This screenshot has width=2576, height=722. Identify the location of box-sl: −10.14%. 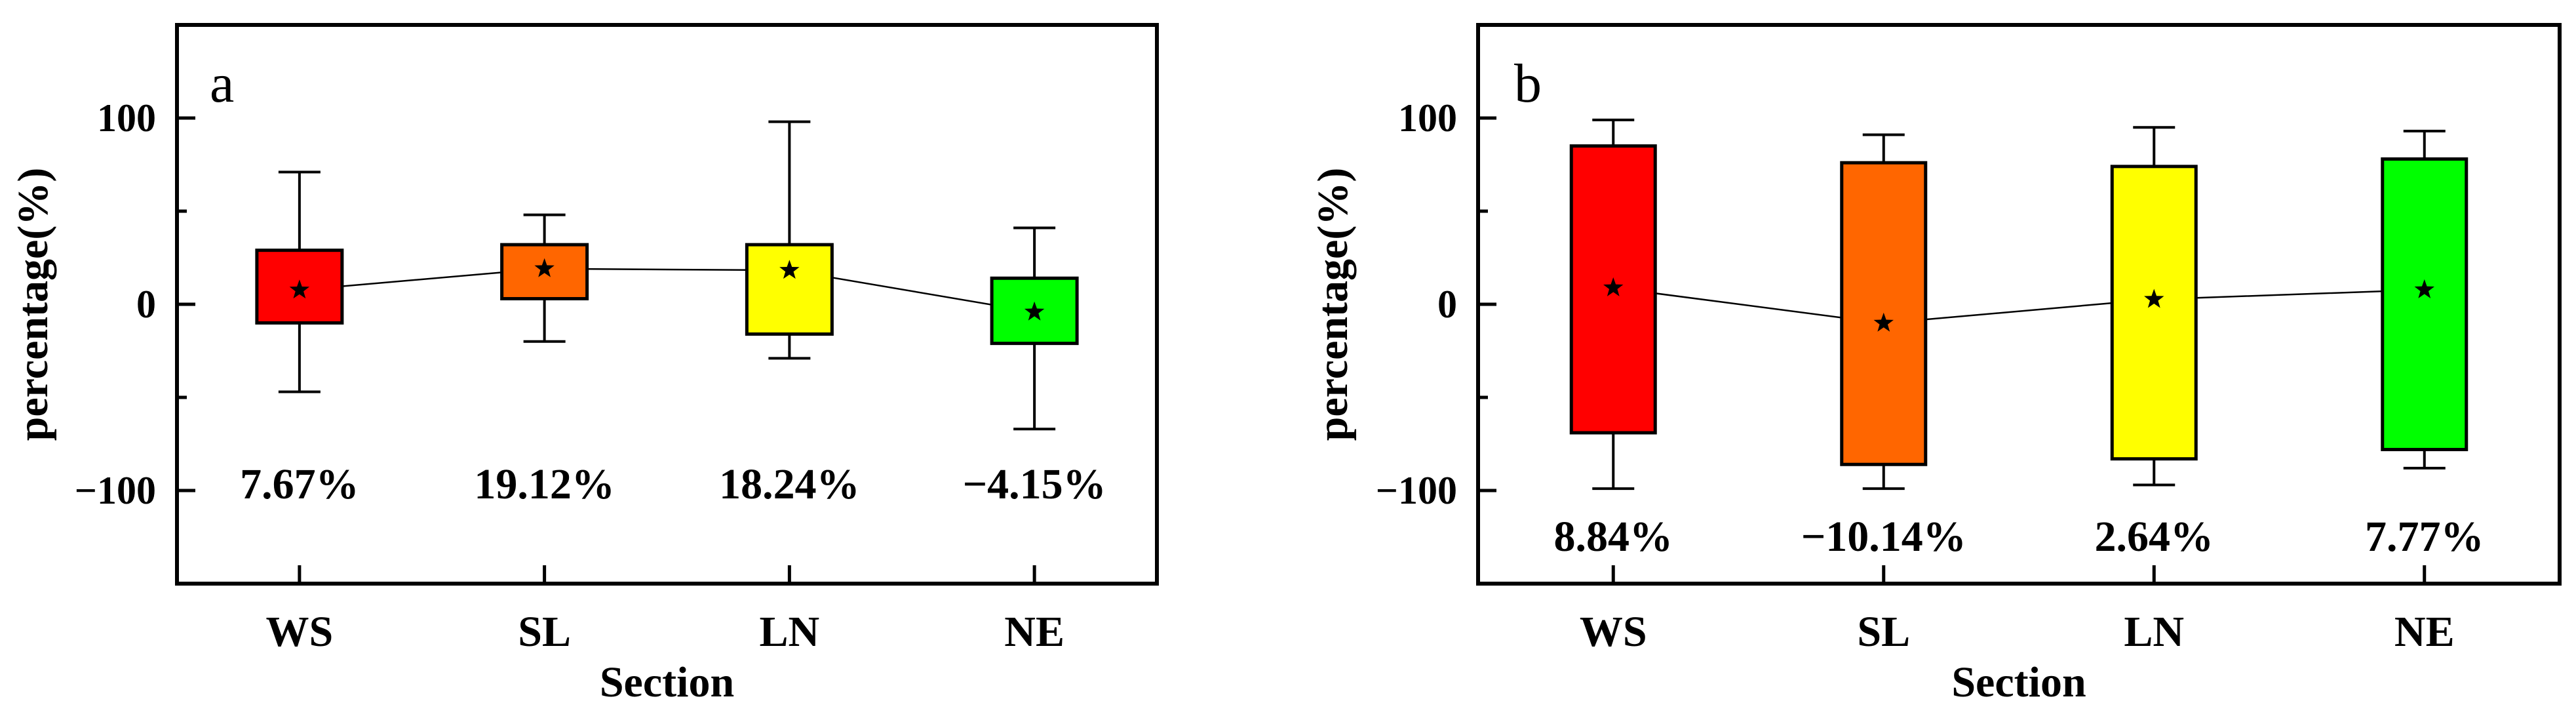
(1883, 347).